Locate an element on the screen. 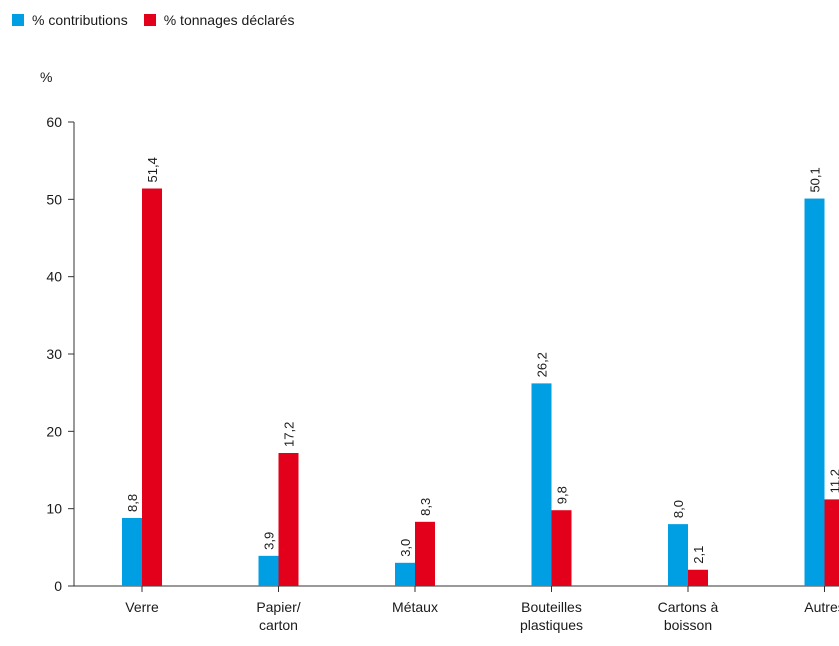 The height and width of the screenshot is (646, 839). x-tick-label: Autres is located at coordinates (821, 607).